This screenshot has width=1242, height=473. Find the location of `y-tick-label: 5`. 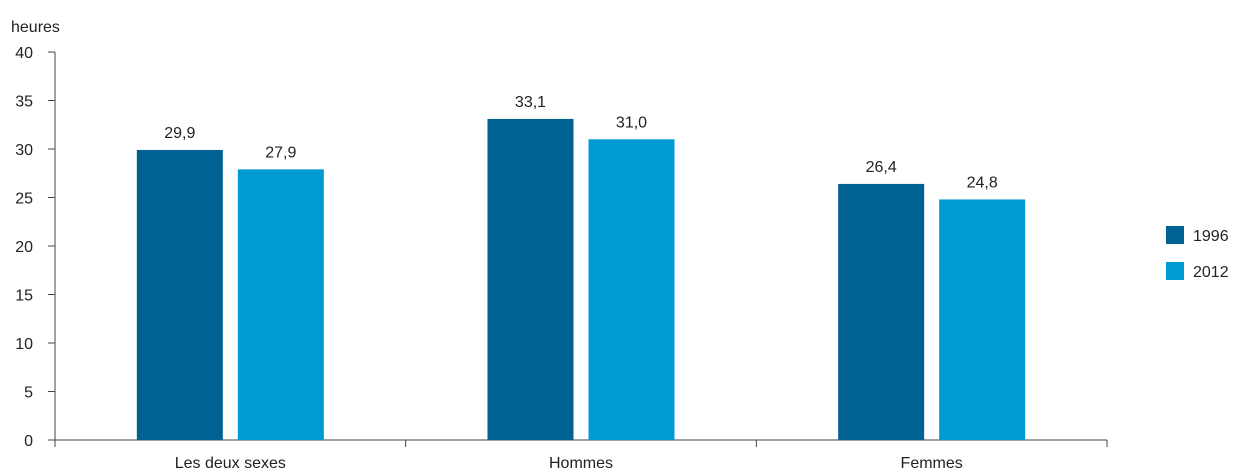

y-tick-label: 5 is located at coordinates (28, 393).